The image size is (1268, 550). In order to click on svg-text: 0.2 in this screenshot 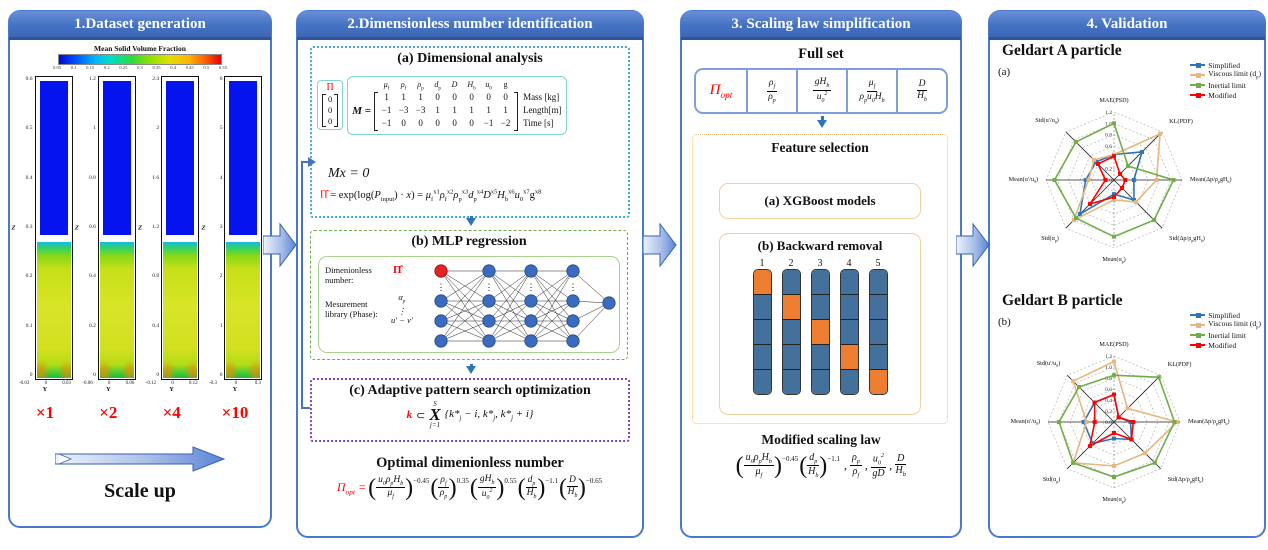, I will do `click(1108, 412)`.